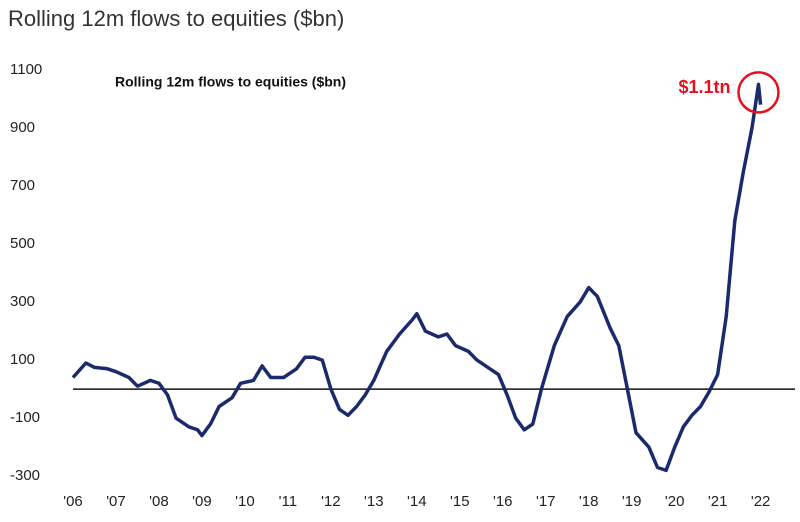  I want to click on x-tick-label: '17, so click(546, 501).